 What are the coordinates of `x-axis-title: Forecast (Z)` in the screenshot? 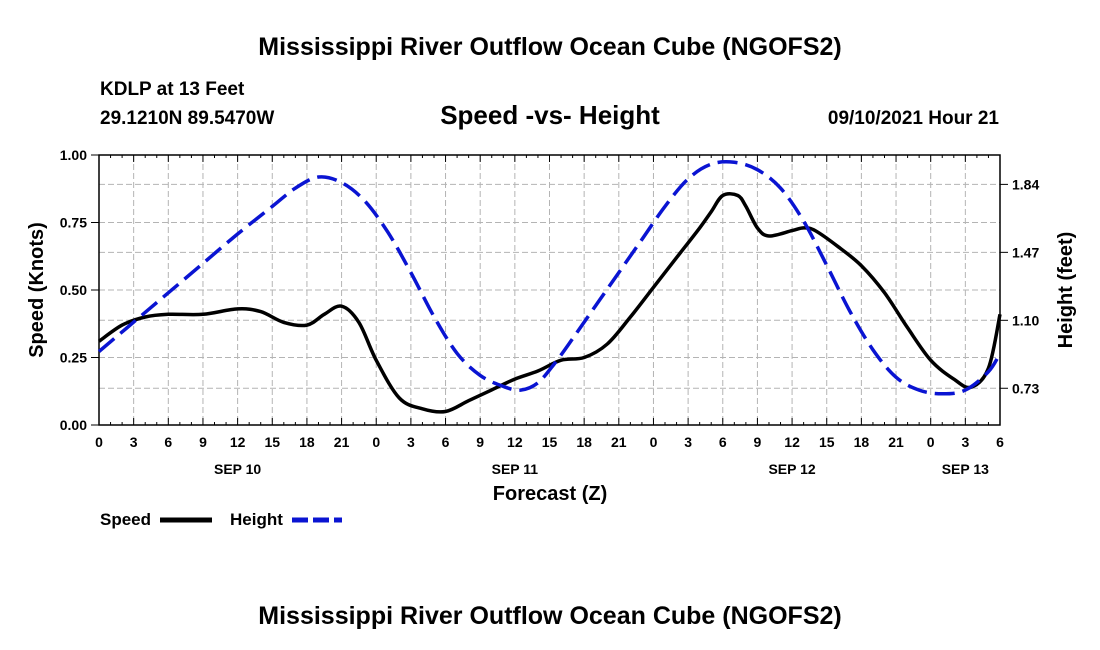 It's located at (550, 494).